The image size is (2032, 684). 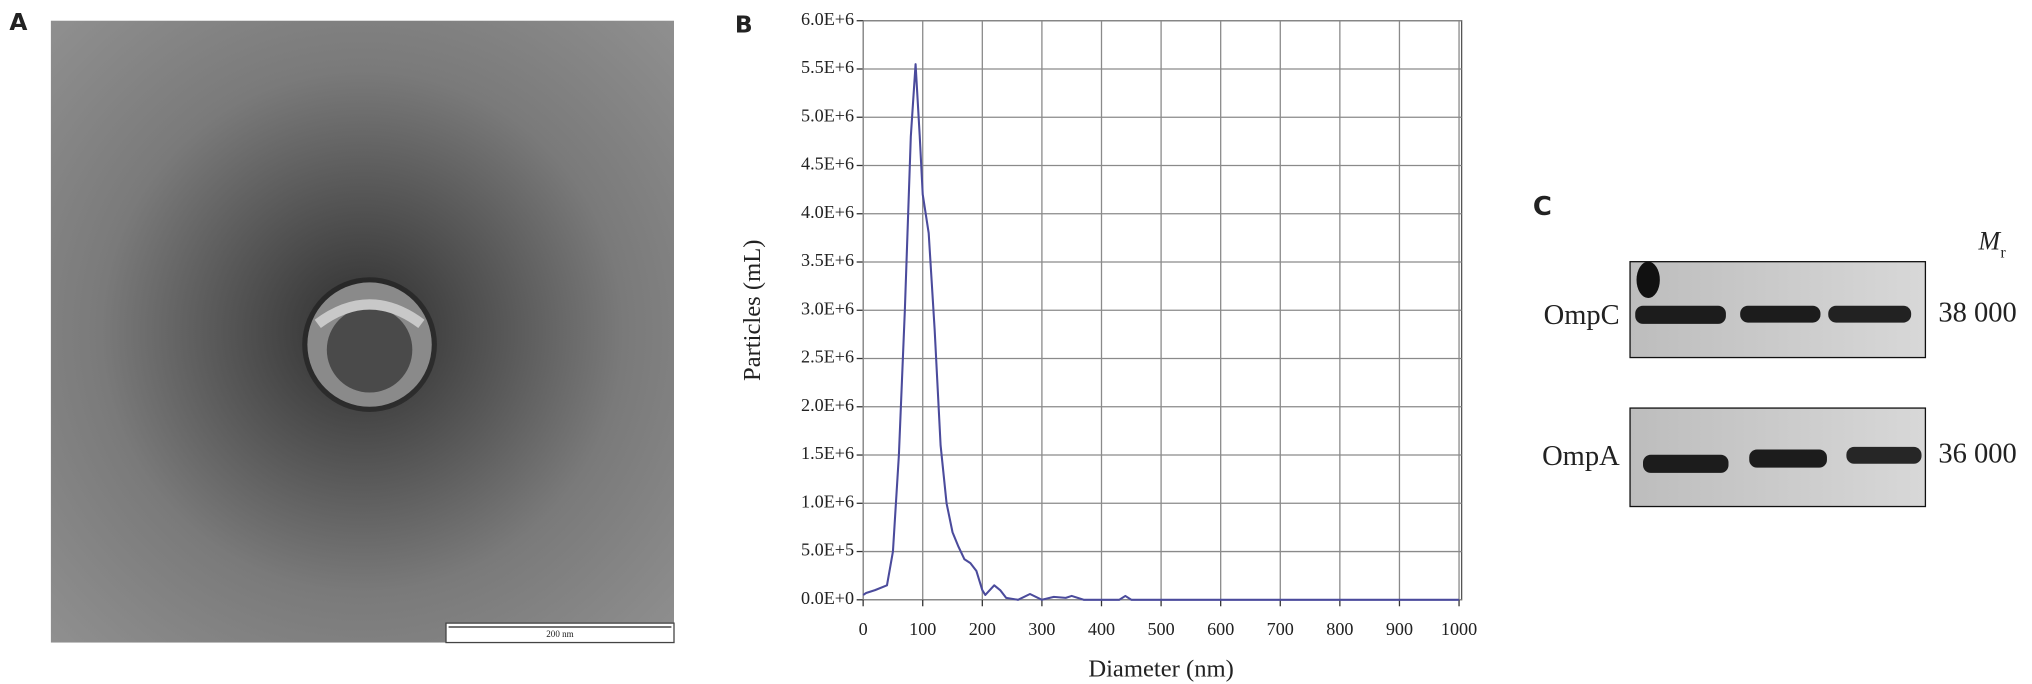 What do you see at coordinates (1582, 315) in the screenshot?
I see `protein-label: OmpC` at bounding box center [1582, 315].